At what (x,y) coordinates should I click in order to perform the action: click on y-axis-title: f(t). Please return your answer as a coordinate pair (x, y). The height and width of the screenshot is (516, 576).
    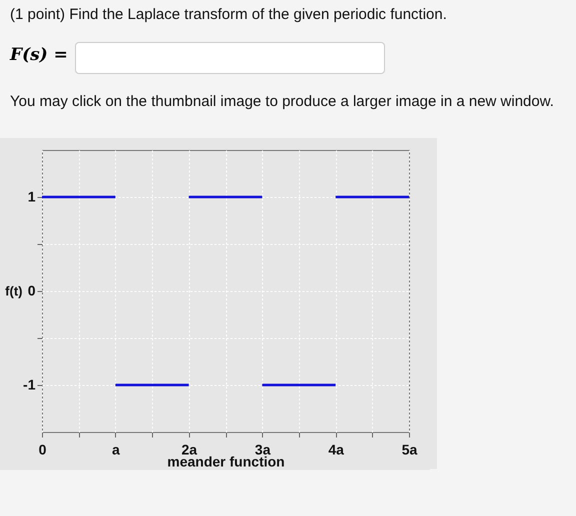
    Looking at the image, I should click on (13, 291).